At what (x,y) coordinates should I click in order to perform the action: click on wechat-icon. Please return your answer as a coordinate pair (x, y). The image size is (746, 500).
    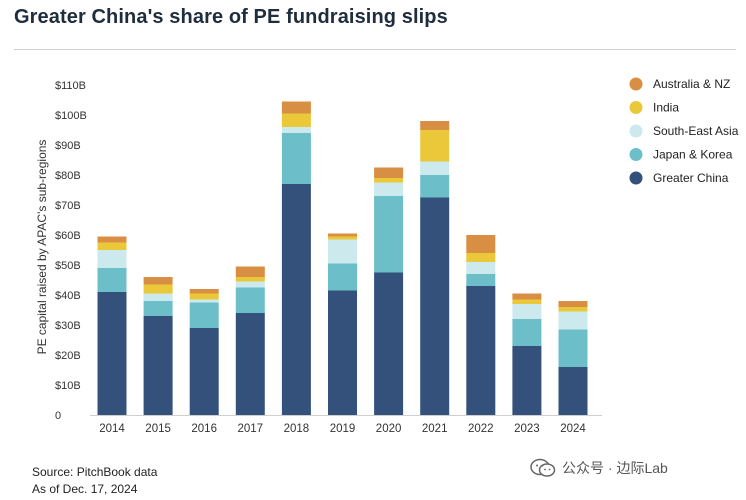
    Looking at the image, I should click on (543, 467).